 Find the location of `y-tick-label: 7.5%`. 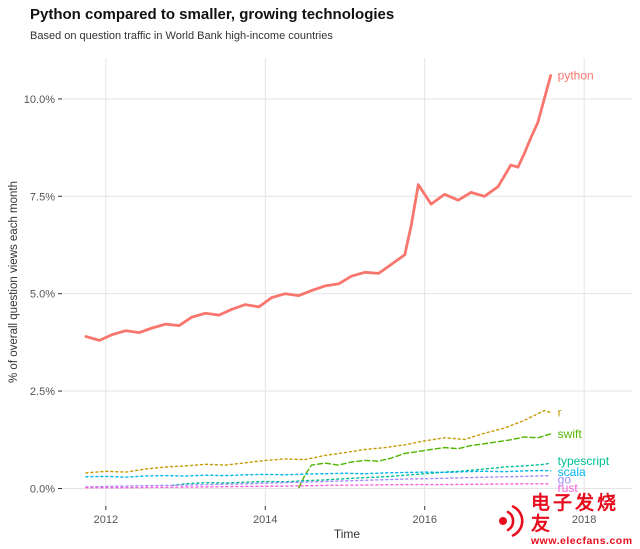

y-tick-label: 7.5% is located at coordinates (42, 197).